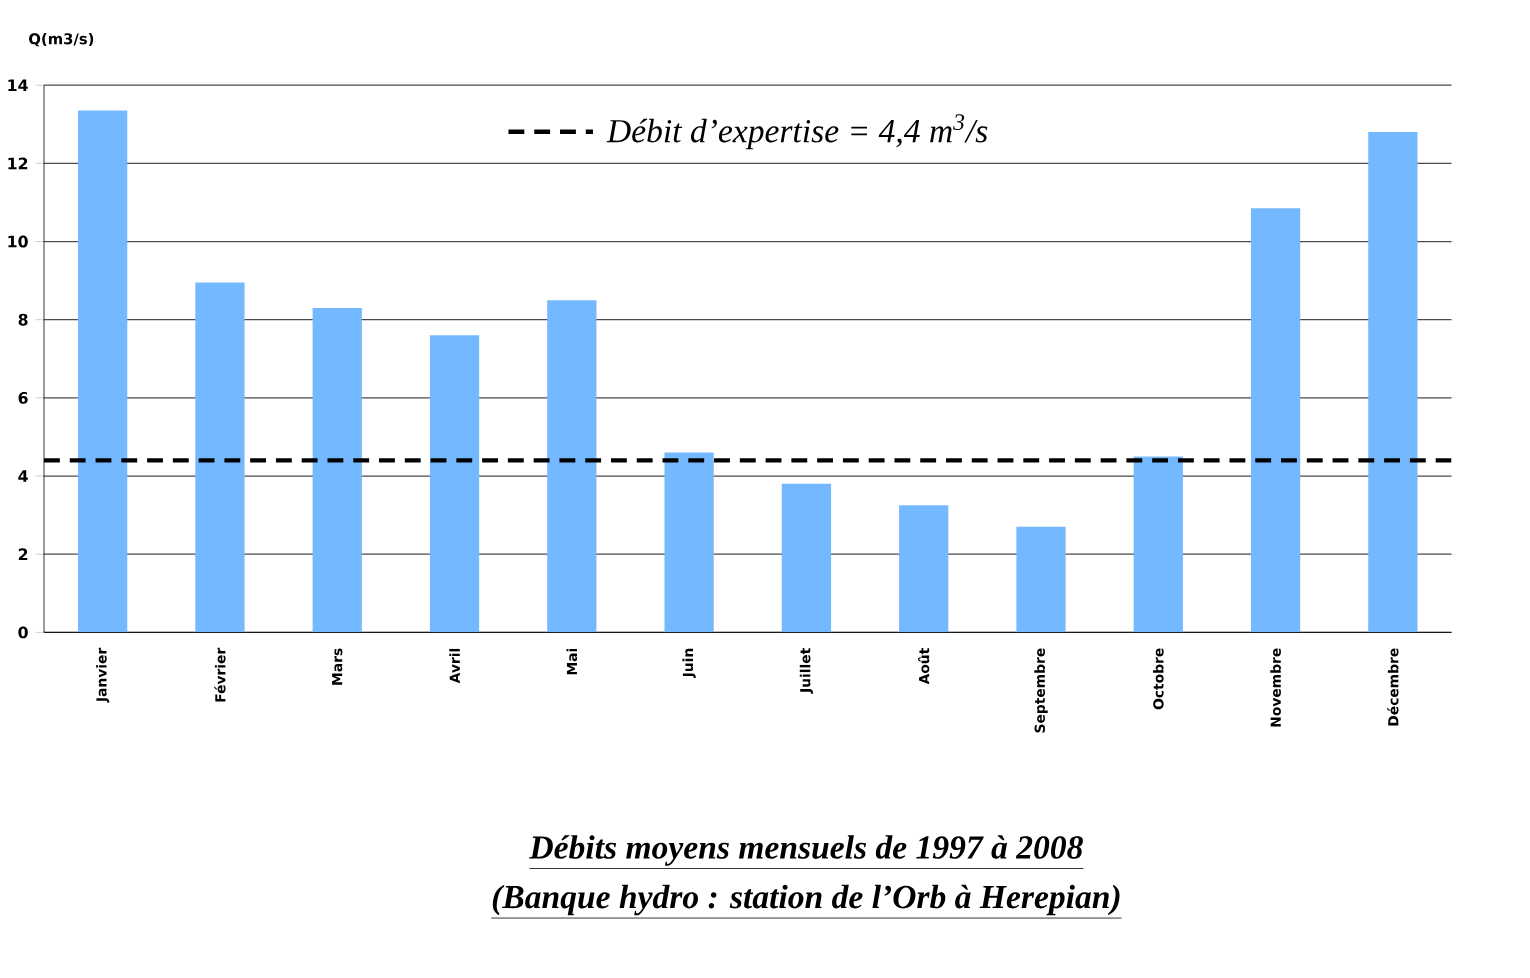  I want to click on legend-label: Débit d’expertise = 4,4 m$^{3}$/s, so click(797, 132).